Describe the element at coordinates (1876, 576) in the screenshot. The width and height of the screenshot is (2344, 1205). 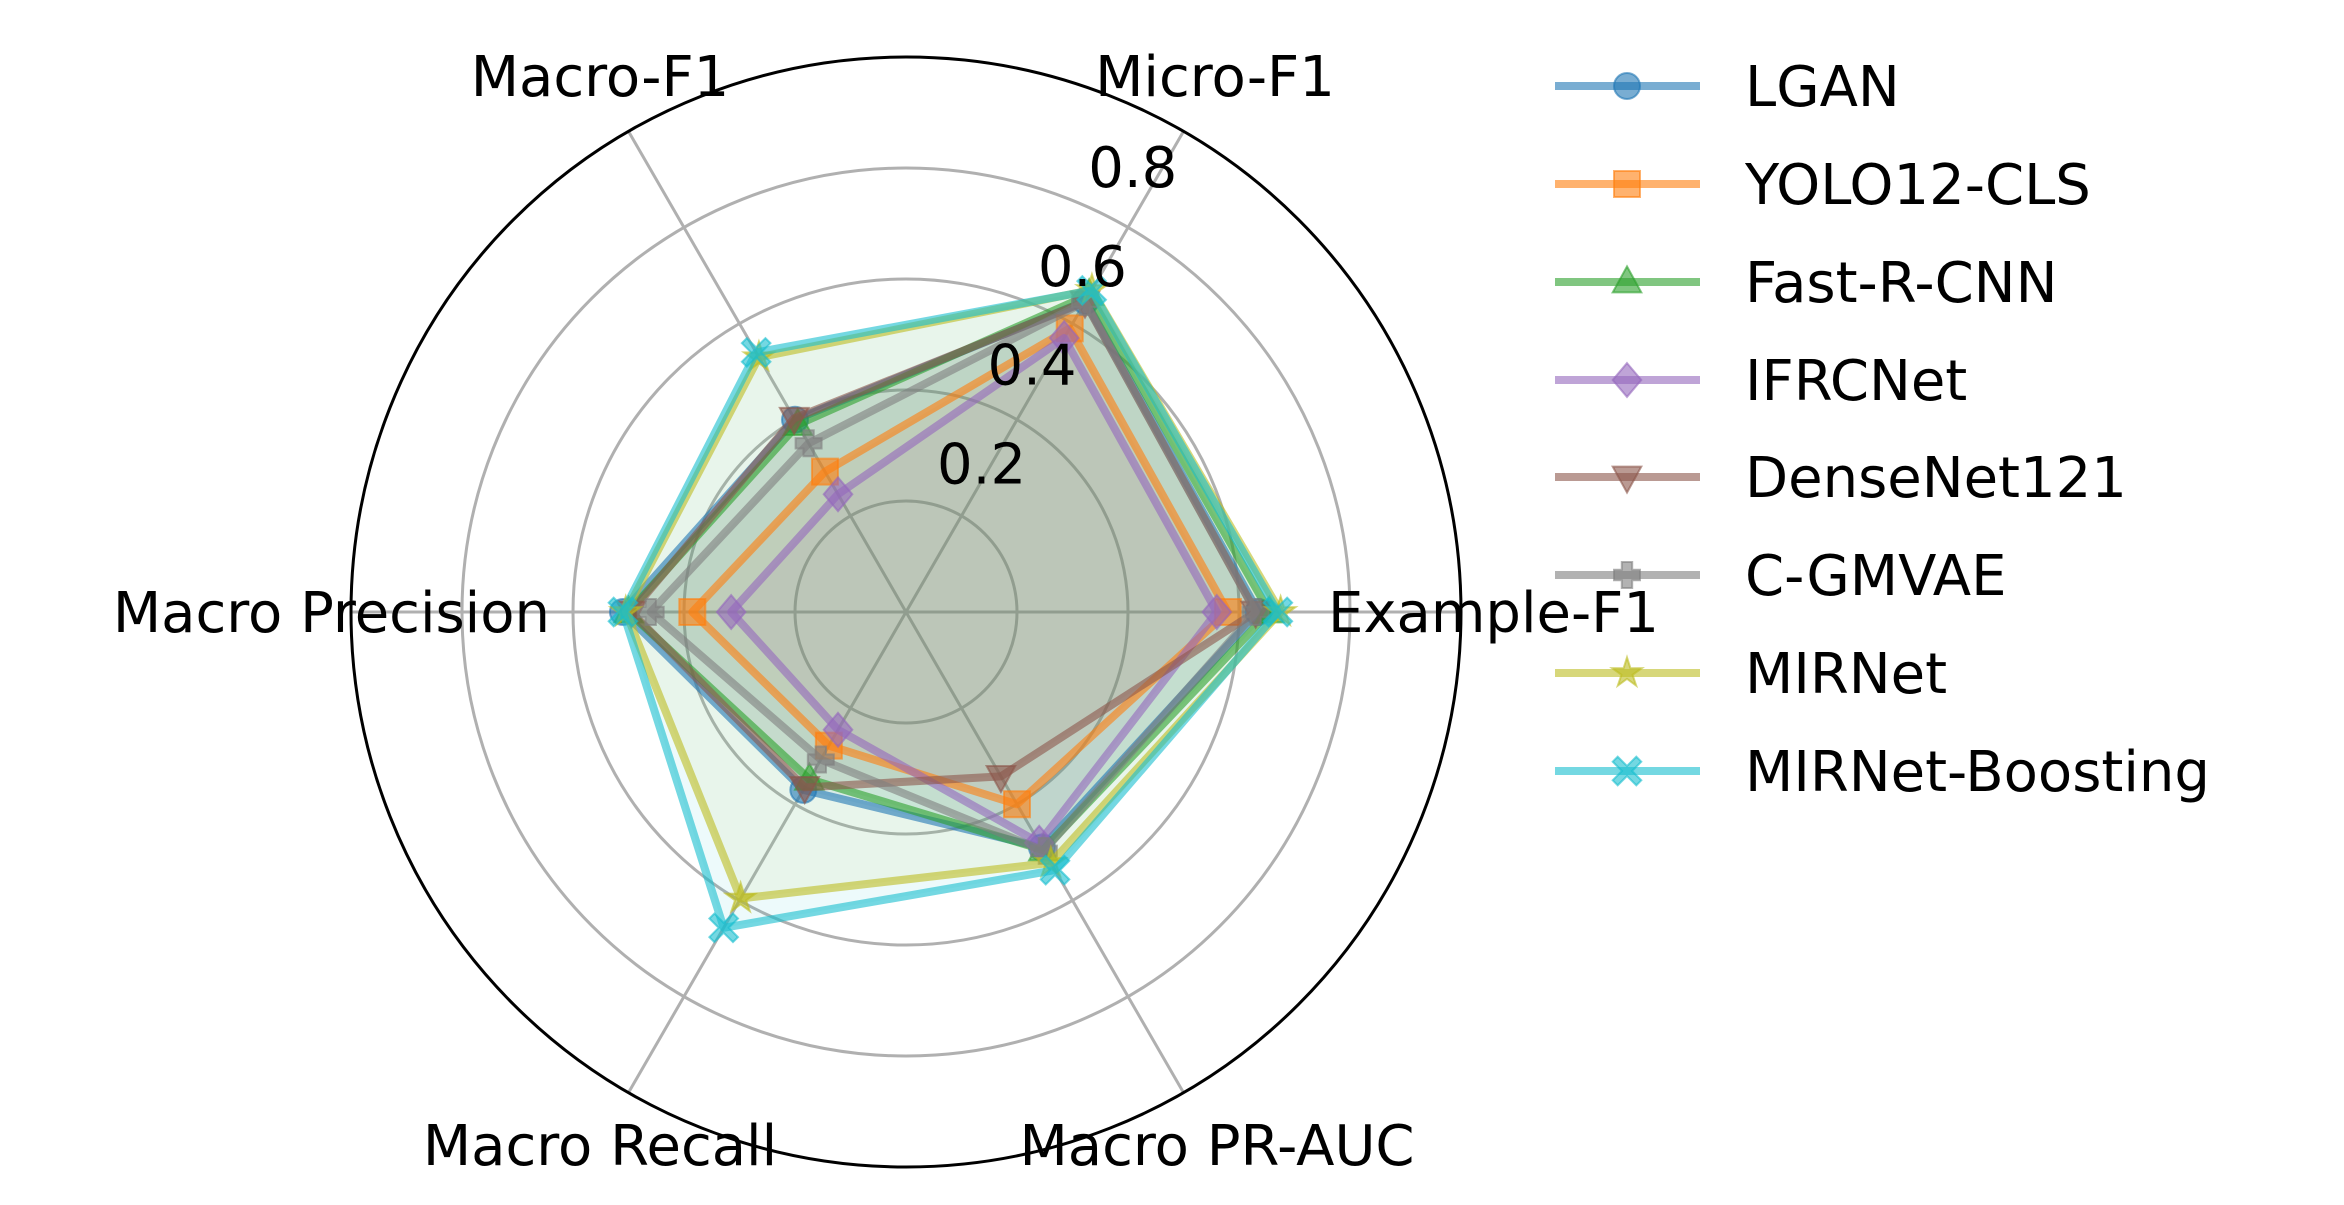
I see `legend-label: C-GMVAE` at that location.